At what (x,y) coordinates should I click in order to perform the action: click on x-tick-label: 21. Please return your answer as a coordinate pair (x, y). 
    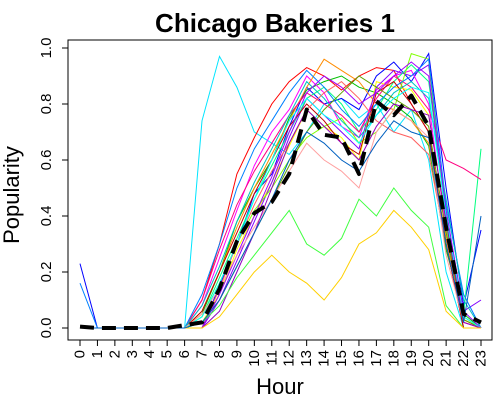
    Looking at the image, I should click on (446, 358).